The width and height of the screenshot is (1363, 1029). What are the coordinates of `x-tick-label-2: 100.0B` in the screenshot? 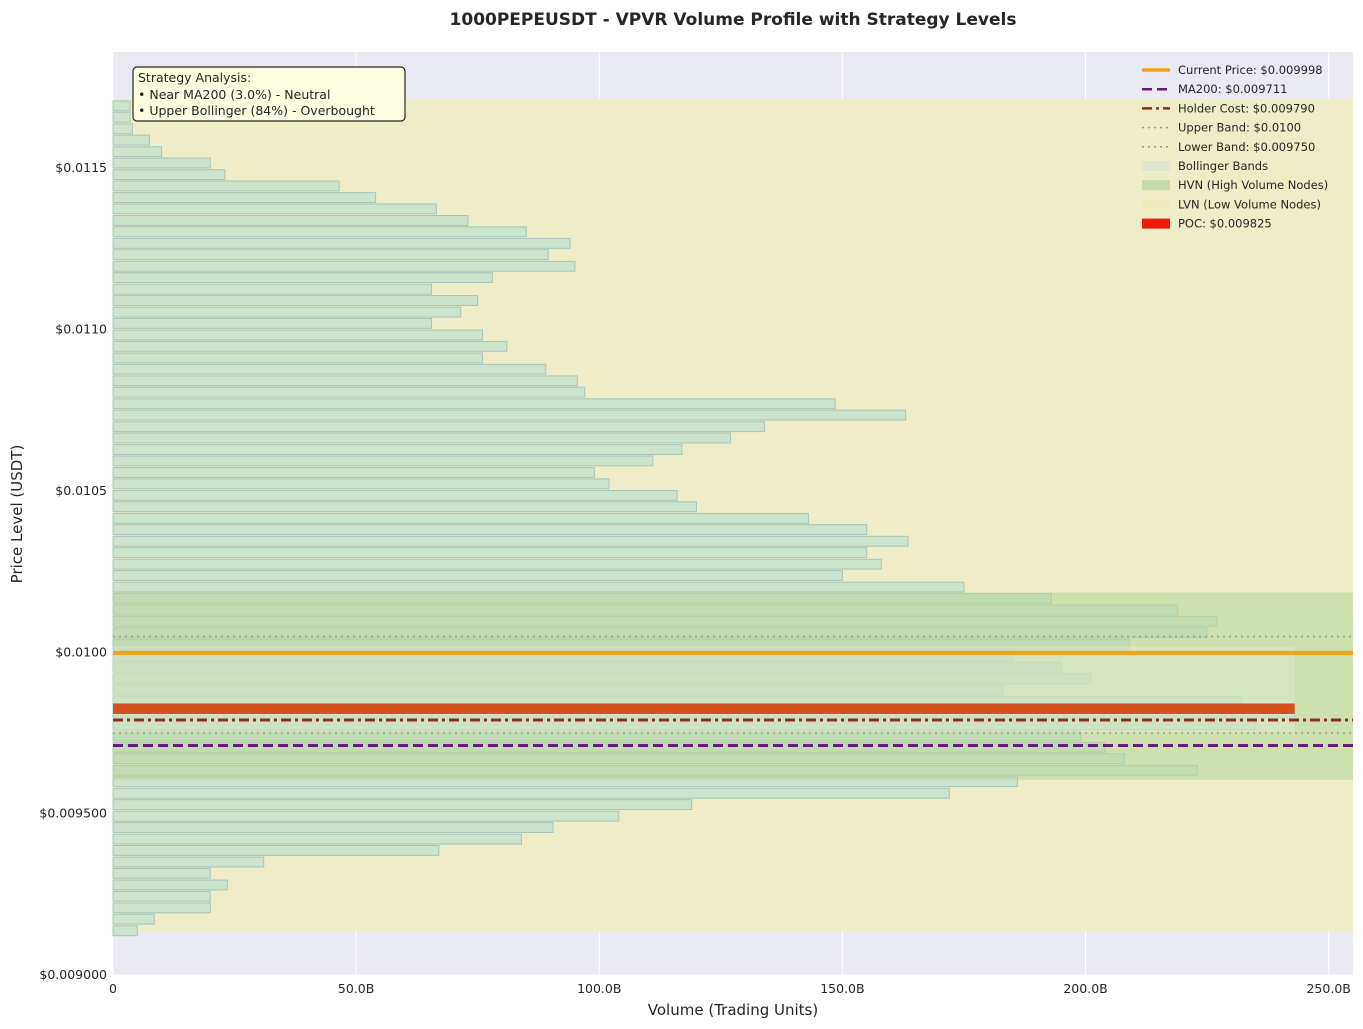 It's located at (599, 988).